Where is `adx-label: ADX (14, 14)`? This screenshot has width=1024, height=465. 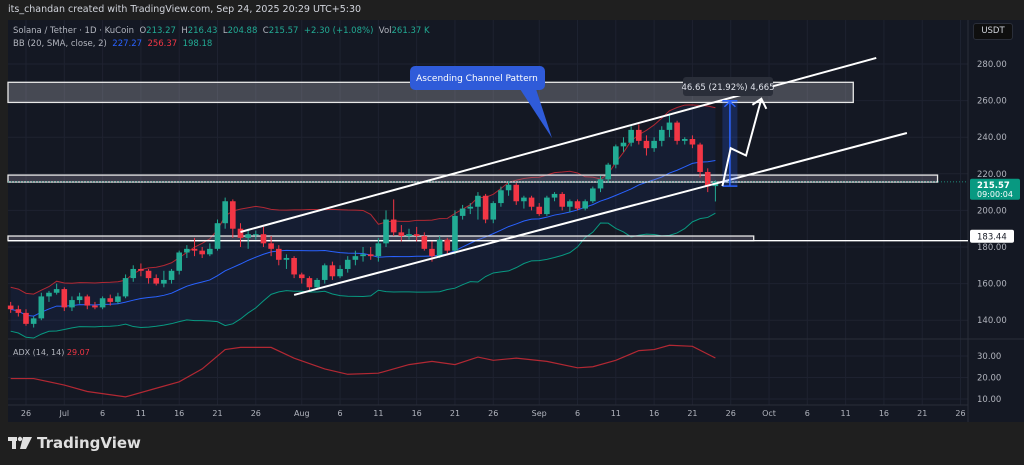 adx-label: ADX (14, 14) is located at coordinates (39, 352).